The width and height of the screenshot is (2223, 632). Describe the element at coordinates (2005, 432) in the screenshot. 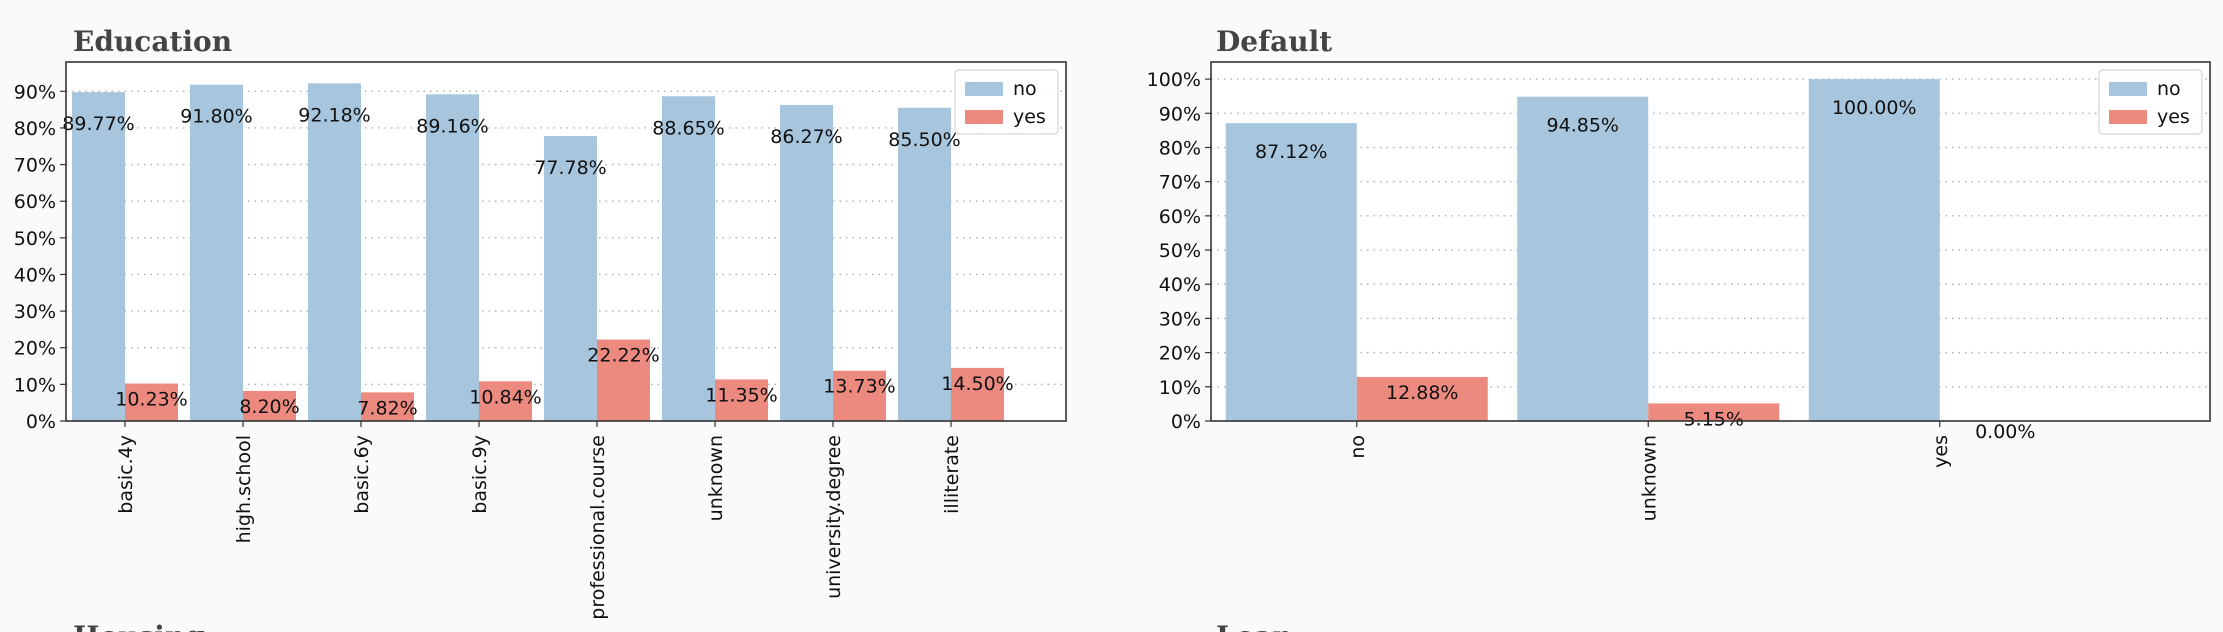

I see `data-label-yes: 0.00%` at that location.